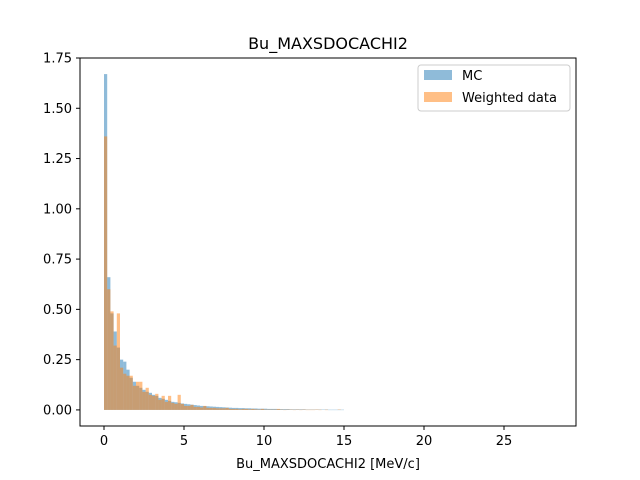 The height and width of the screenshot is (480, 640). I want to click on y-tick-label: 1.75, so click(57, 59).